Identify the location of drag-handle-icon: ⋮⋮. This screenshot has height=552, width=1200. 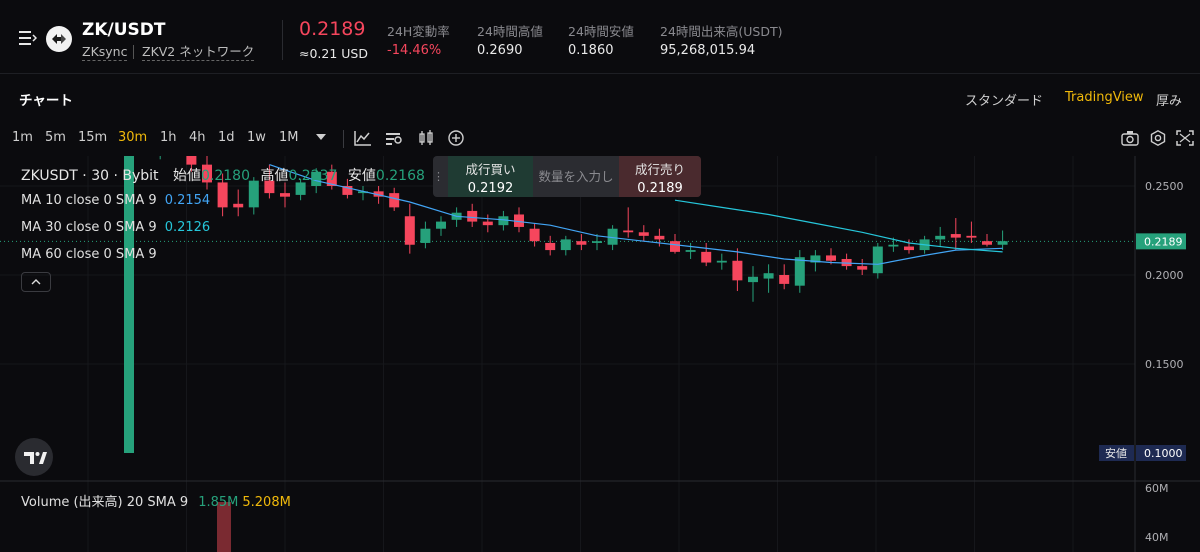
(444, 176).